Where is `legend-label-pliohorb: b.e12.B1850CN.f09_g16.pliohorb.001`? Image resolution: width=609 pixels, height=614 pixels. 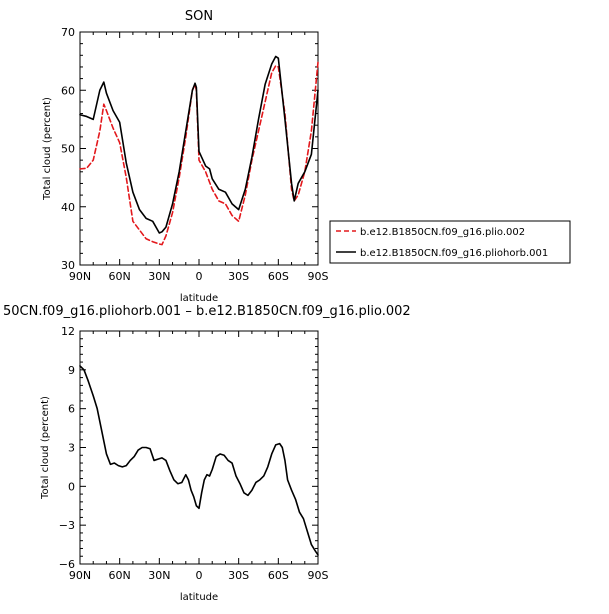
legend-label-pliohorb: b.e12.B1850CN.f09_g16.pliohorb.001 is located at coordinates (454, 253).